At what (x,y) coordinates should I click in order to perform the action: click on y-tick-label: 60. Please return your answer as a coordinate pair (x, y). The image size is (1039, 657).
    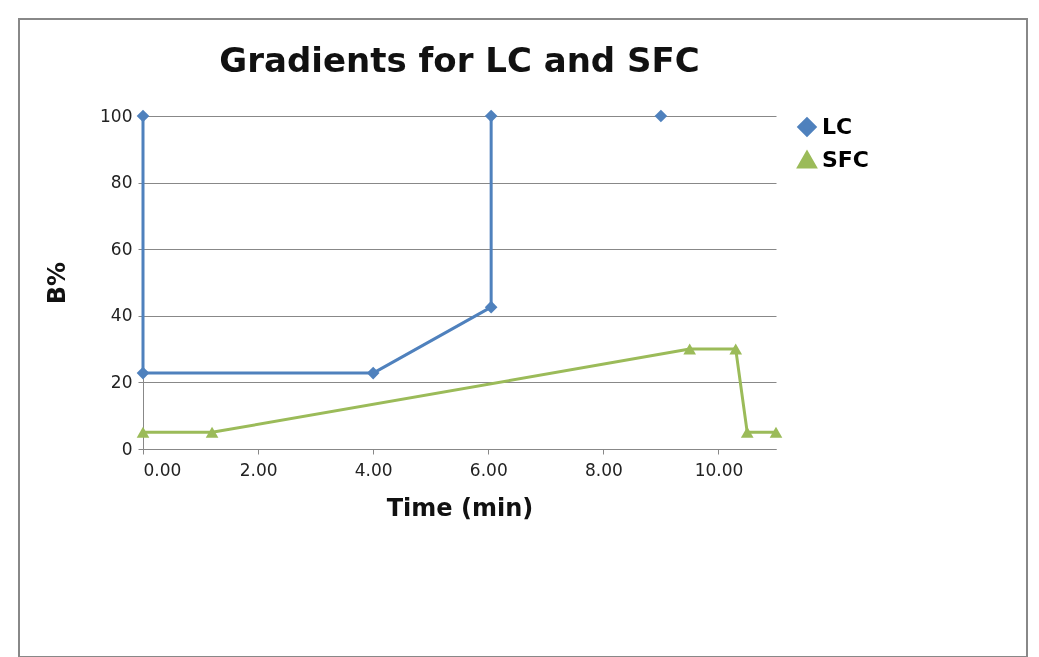
    Looking at the image, I should click on (121, 248).